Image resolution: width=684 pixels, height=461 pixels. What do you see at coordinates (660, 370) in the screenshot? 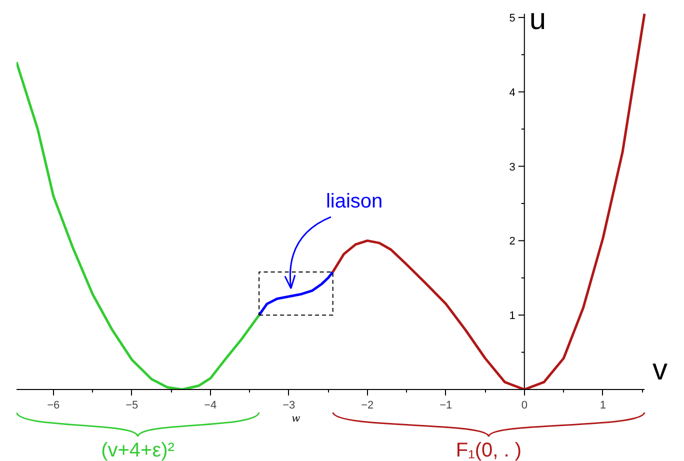
I see `x-axis-title: v` at bounding box center [660, 370].